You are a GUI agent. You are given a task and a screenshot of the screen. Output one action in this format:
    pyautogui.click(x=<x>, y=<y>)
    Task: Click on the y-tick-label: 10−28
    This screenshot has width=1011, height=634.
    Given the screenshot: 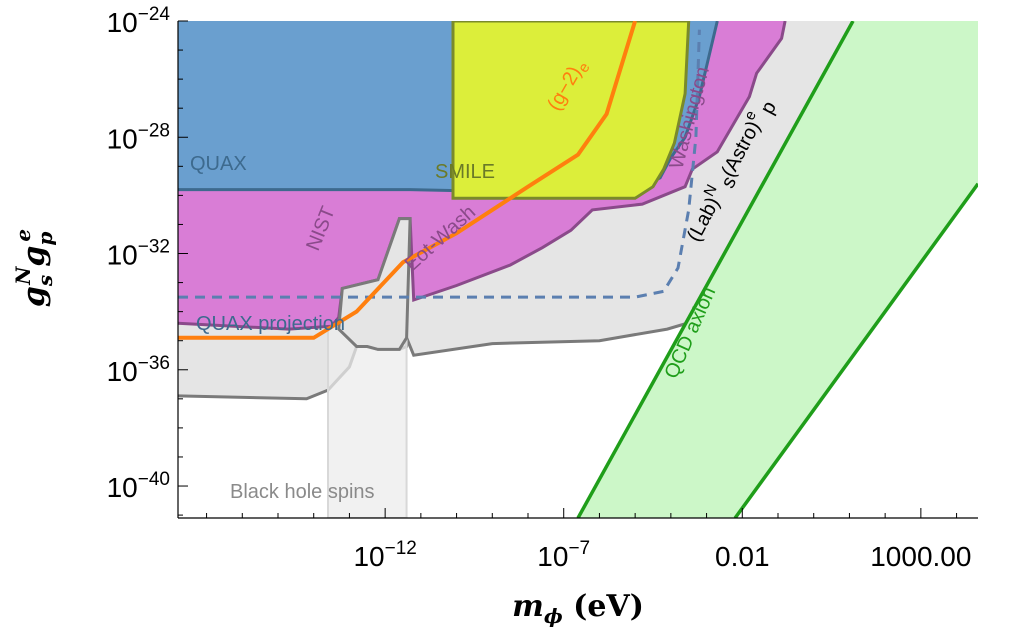 What is the action you would take?
    pyautogui.click(x=138, y=137)
    